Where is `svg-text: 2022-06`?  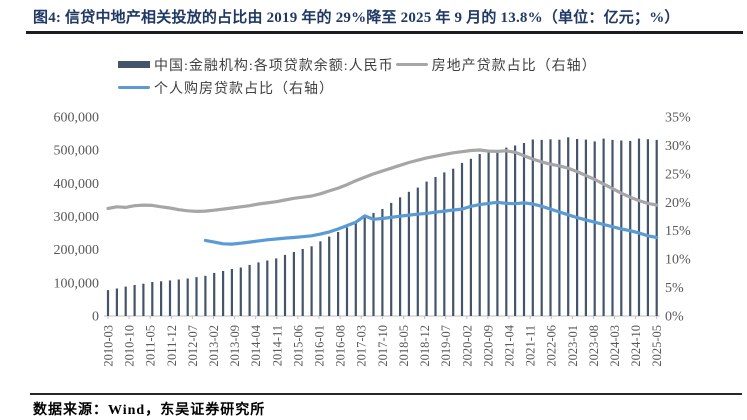 svg-text: 2022-06 is located at coordinates (552, 346).